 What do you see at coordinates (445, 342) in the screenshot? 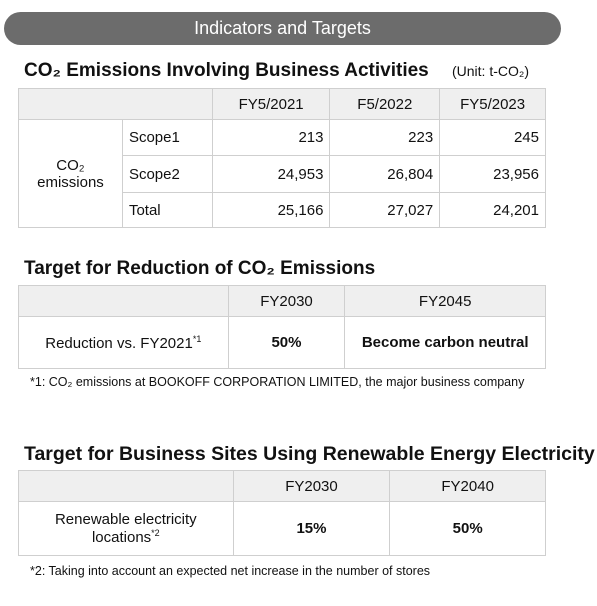
I see `cell: Become carbon neutral` at bounding box center [445, 342].